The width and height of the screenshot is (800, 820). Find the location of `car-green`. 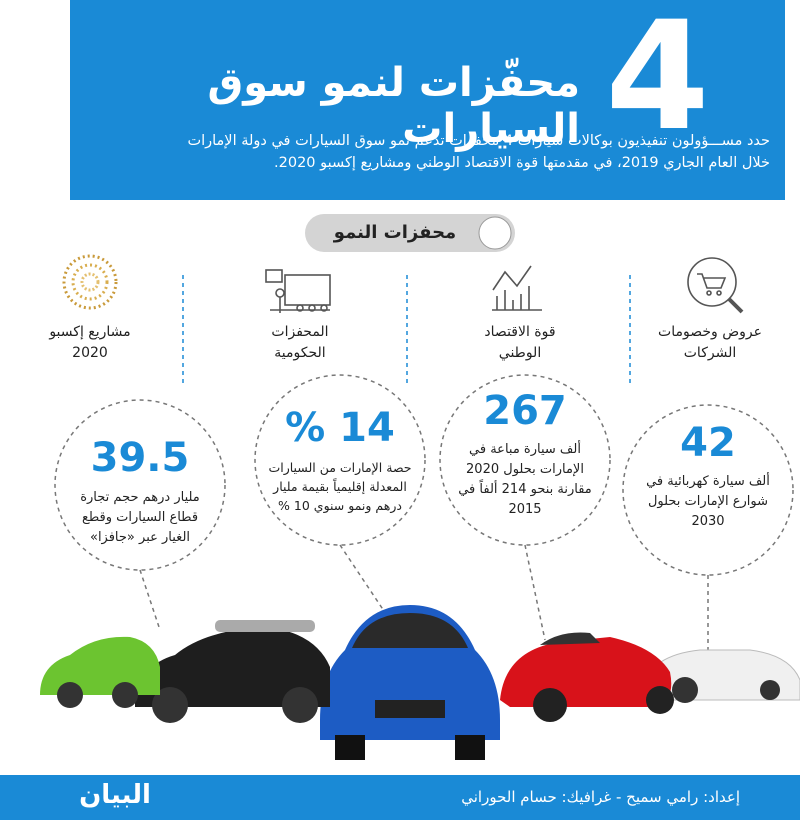

car-green is located at coordinates (100, 672).